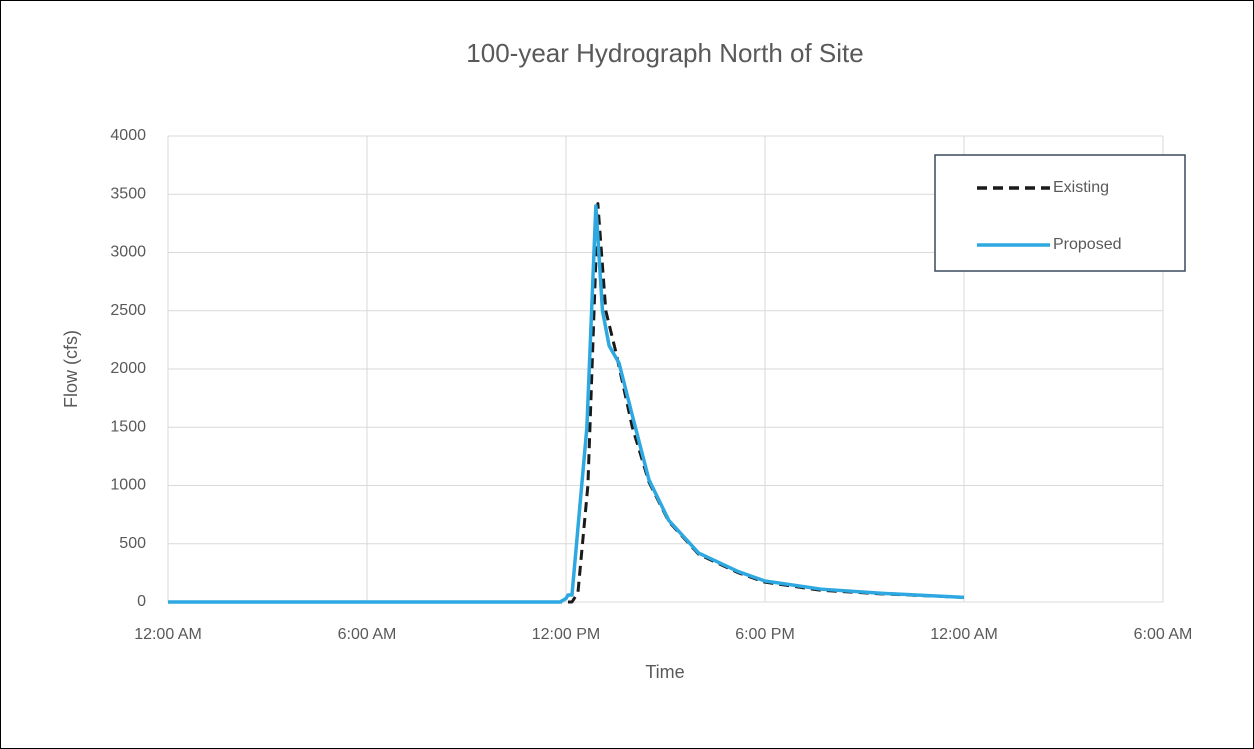 This screenshot has height=749, width=1254. I want to click on y-tick-label: 0, so click(141, 601).